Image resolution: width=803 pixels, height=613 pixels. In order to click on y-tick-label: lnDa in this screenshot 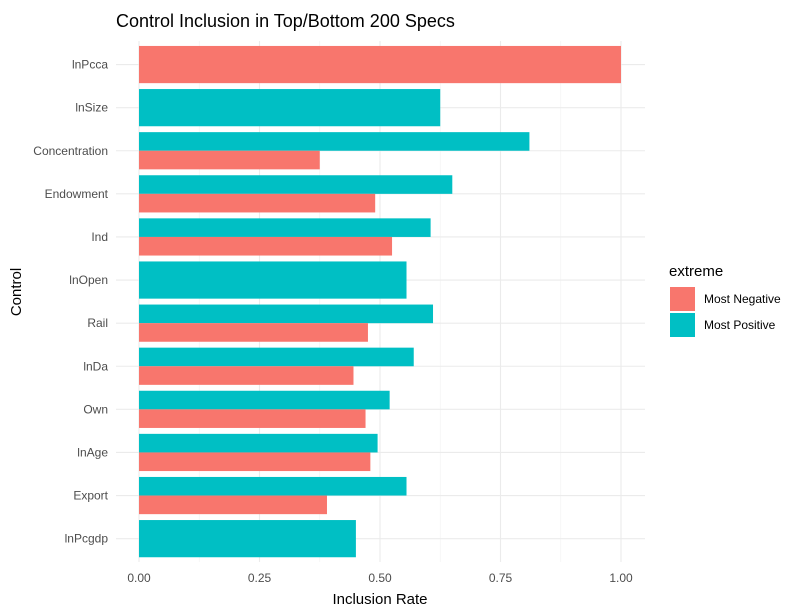, I will do `click(95, 366)`.